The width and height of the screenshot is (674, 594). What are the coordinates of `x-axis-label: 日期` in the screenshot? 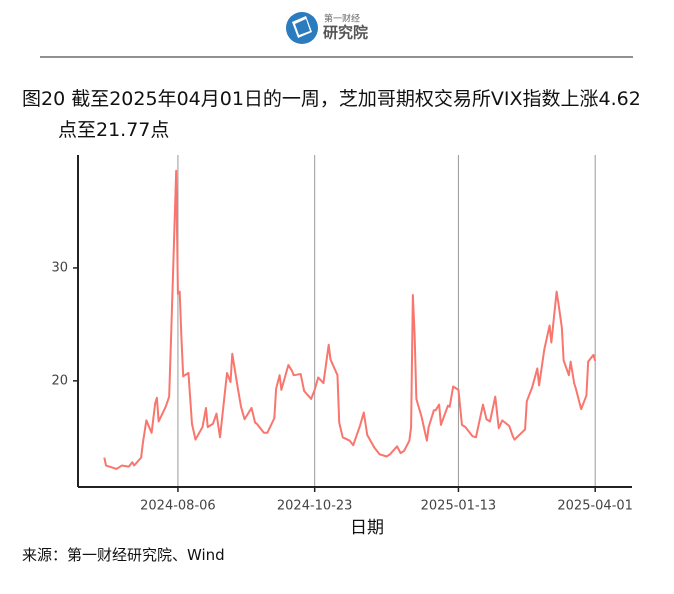 It's located at (367, 528).